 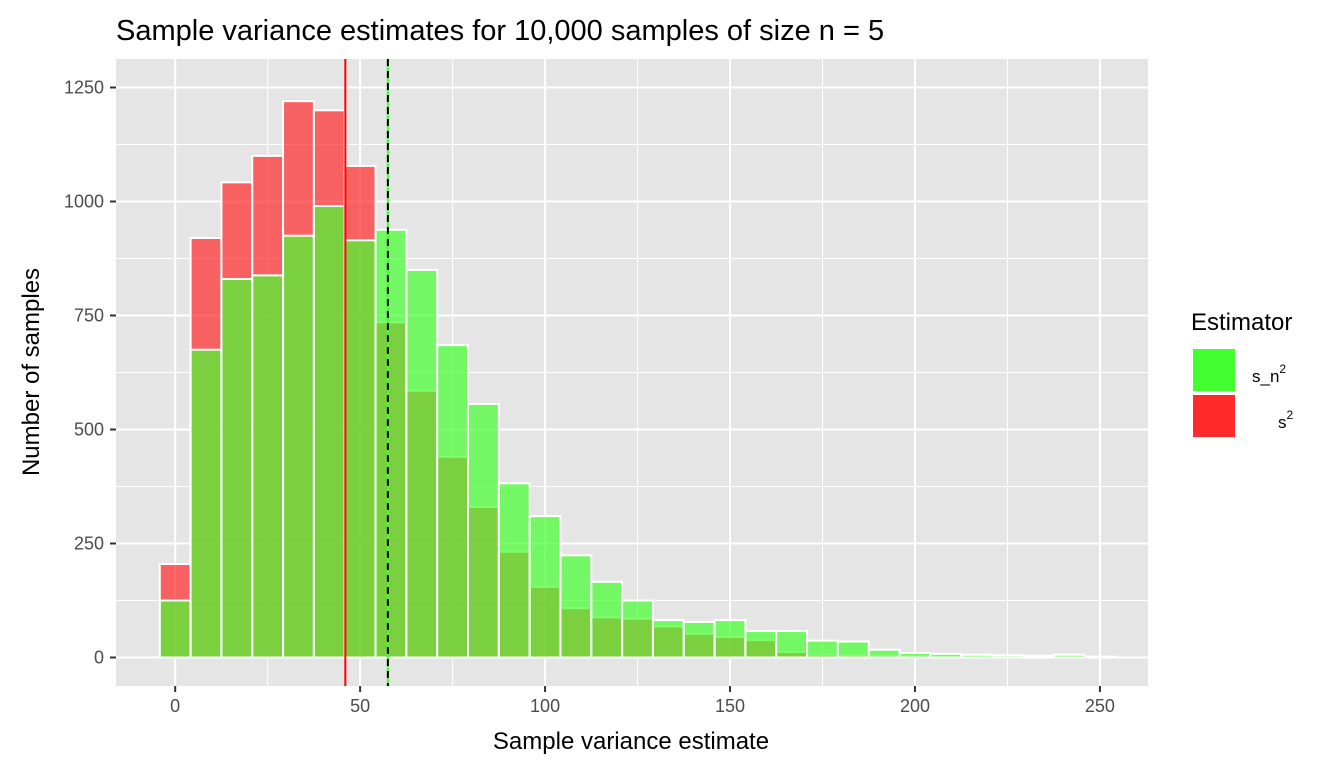 What do you see at coordinates (1269, 374) in the screenshot?
I see `legend-label-s-n2: s_n2` at bounding box center [1269, 374].